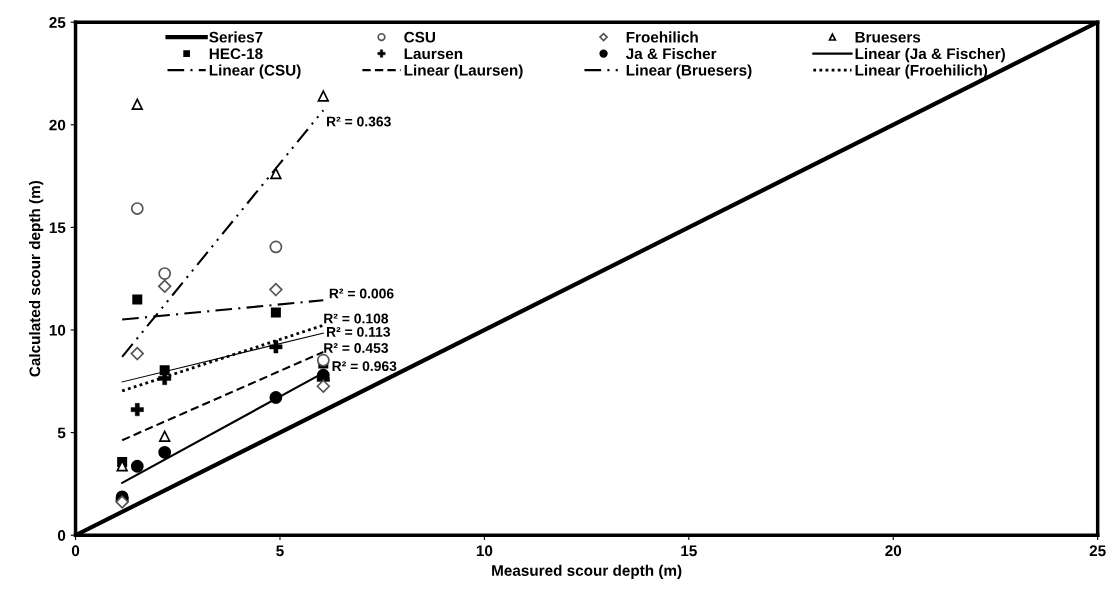 This screenshot has width=1111, height=600. Describe the element at coordinates (689, 71) in the screenshot. I see `legend-label: Linear (Bruesers)` at that location.